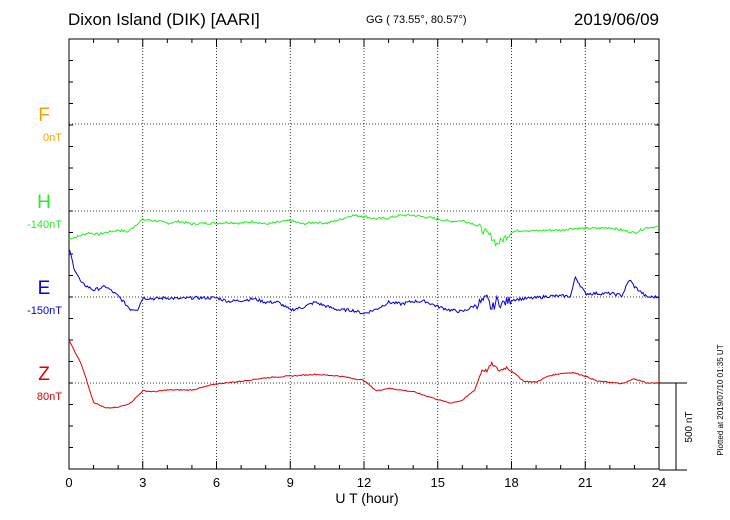 This screenshot has width=730, height=520. What do you see at coordinates (720, 399) in the screenshot?
I see `plotted-timestamp: Plotted at 2019/07/10 01:35 UT` at bounding box center [720, 399].